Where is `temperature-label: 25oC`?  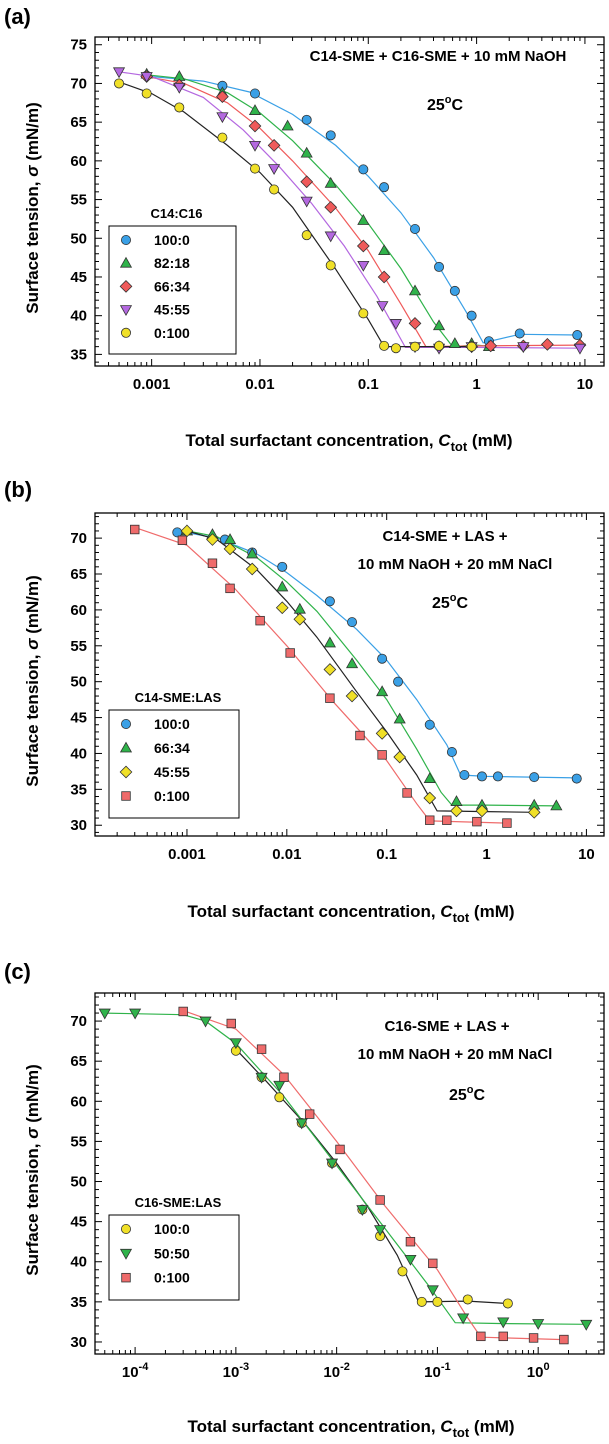
temperature-label: 25oC is located at coordinates (445, 104).